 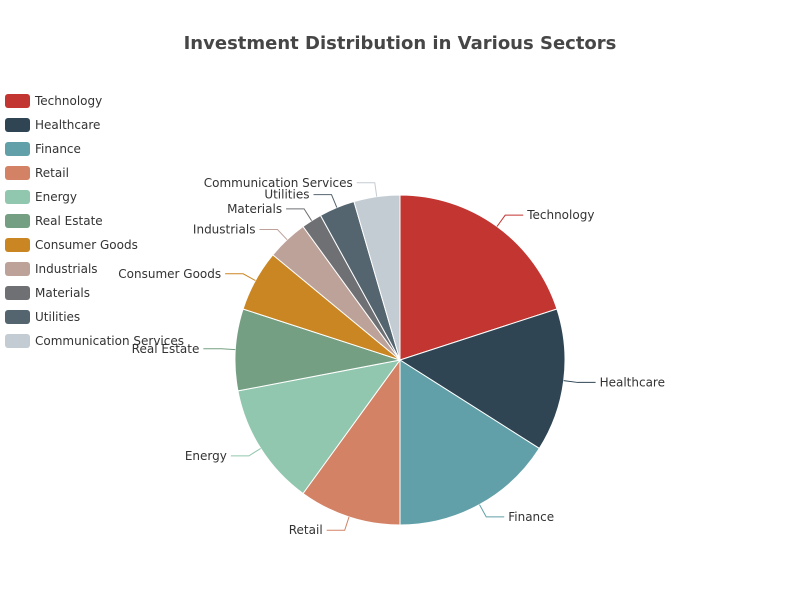 What do you see at coordinates (338, 523) in the screenshot?
I see `leader-line-retail` at bounding box center [338, 523].